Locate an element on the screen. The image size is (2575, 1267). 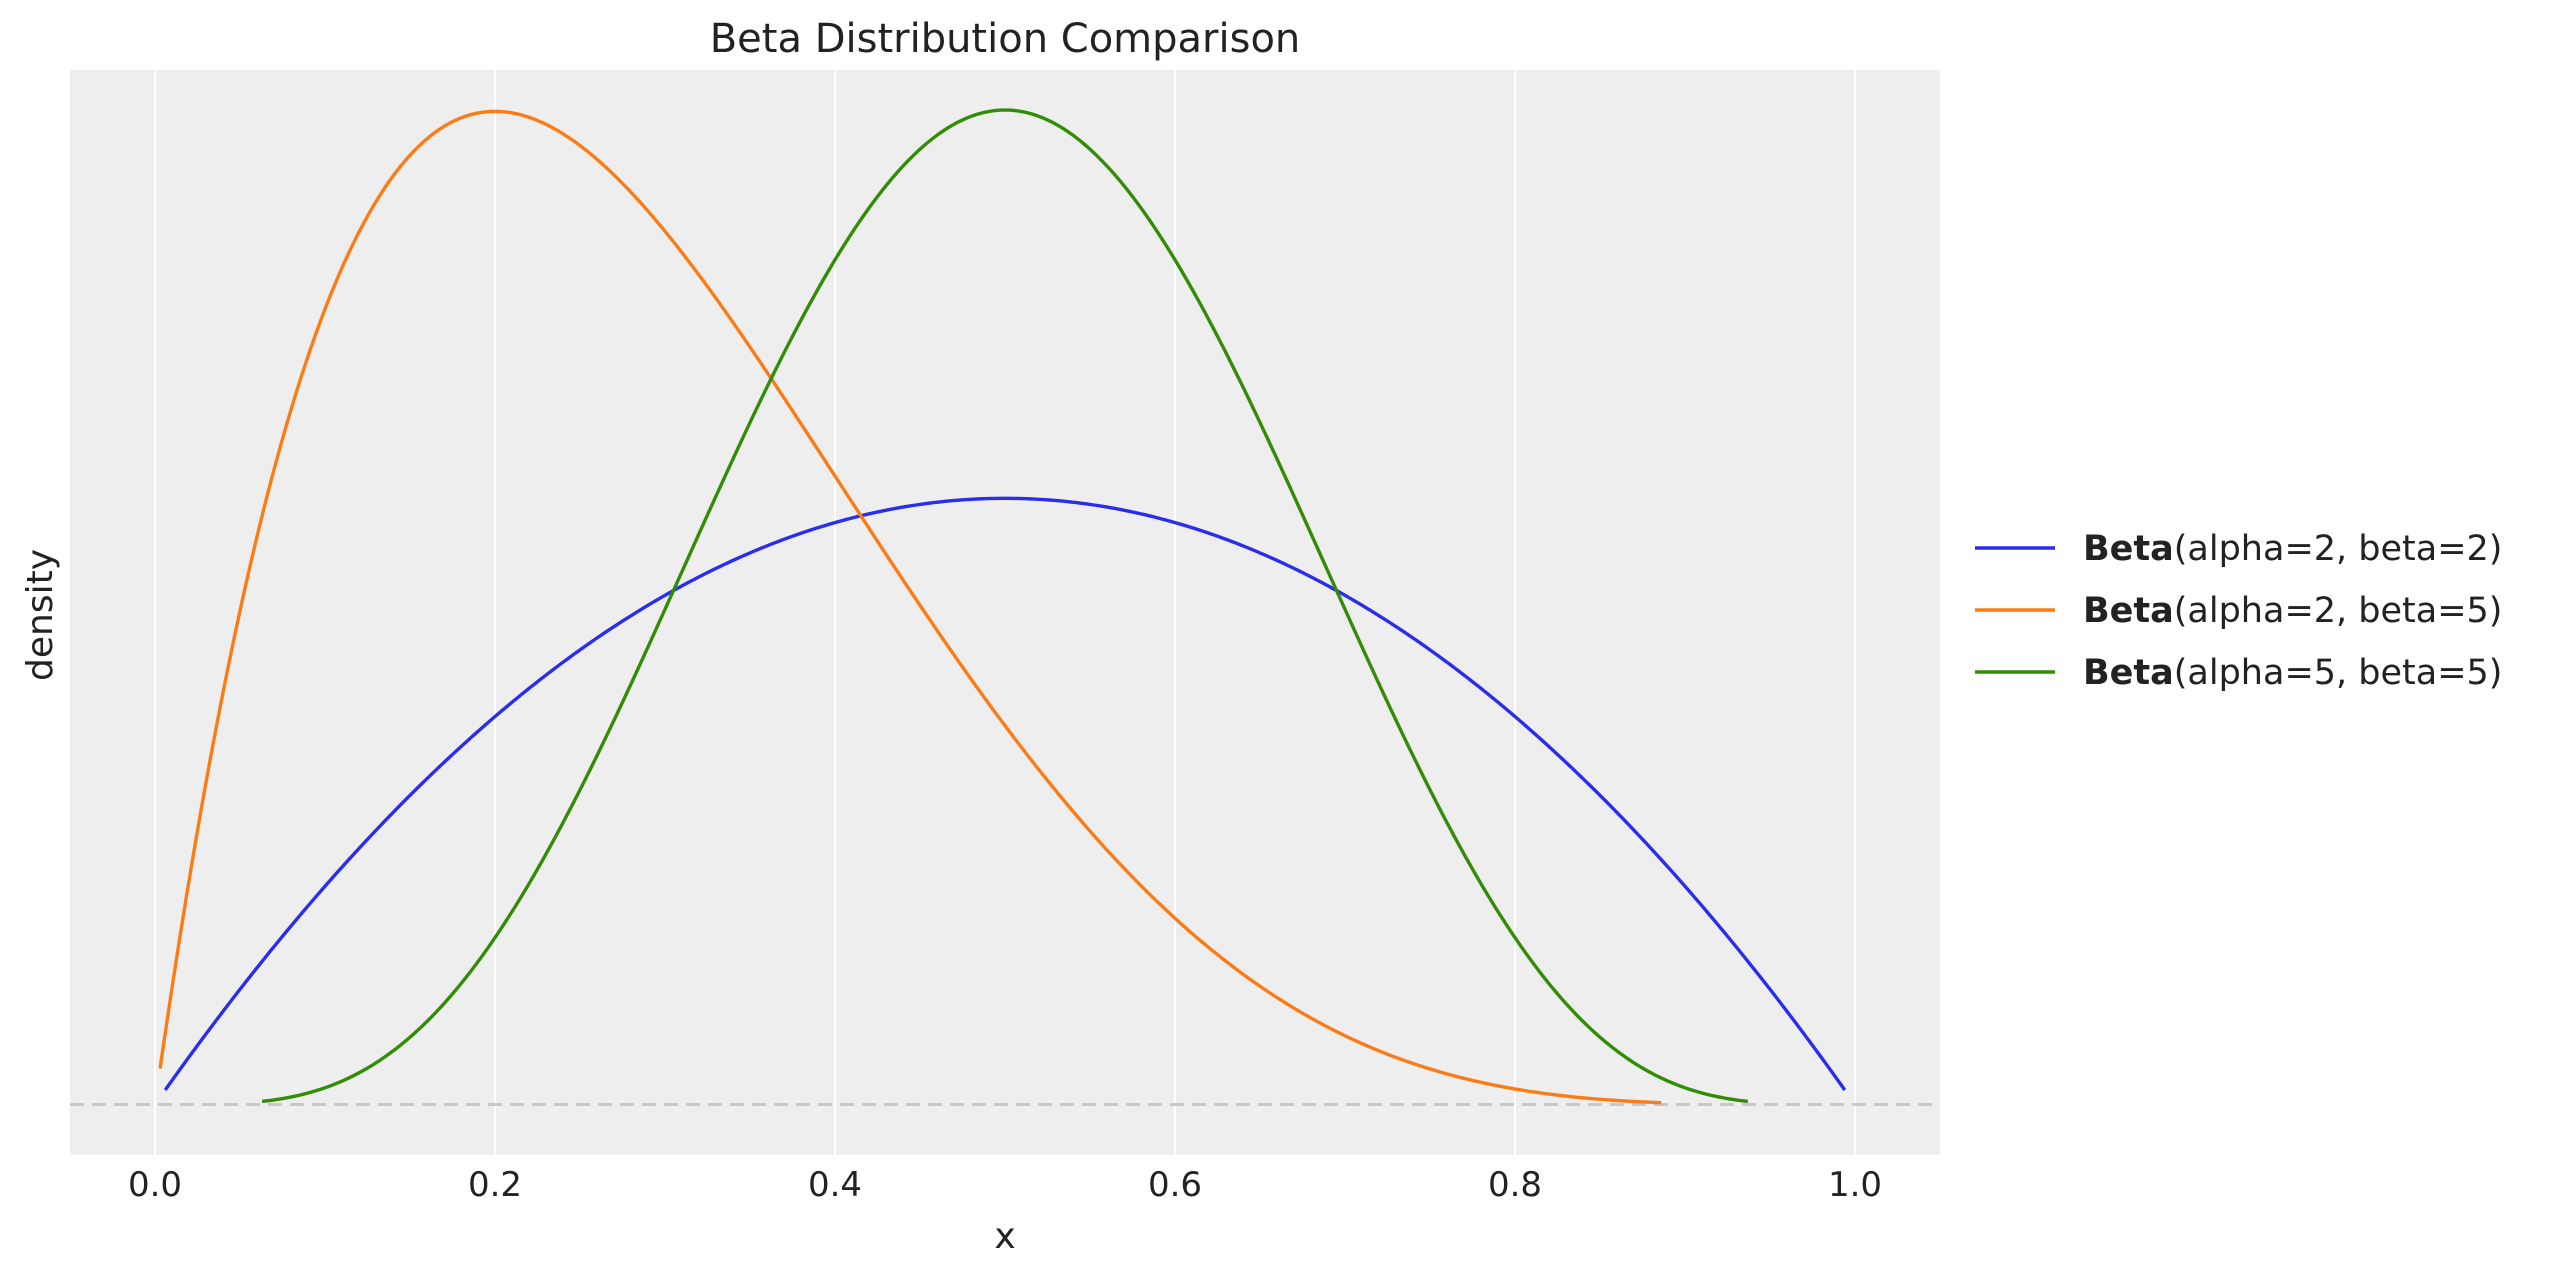
x-tick-label: 0.2 is located at coordinates (495, 1185).